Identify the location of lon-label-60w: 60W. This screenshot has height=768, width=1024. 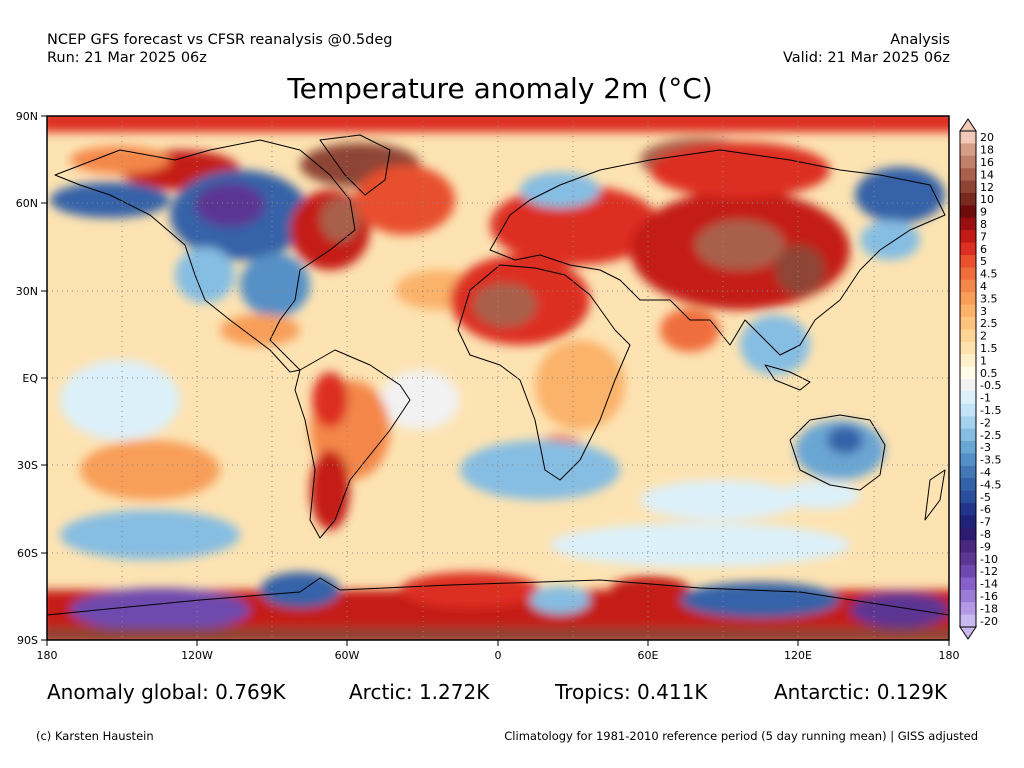
(347, 655).